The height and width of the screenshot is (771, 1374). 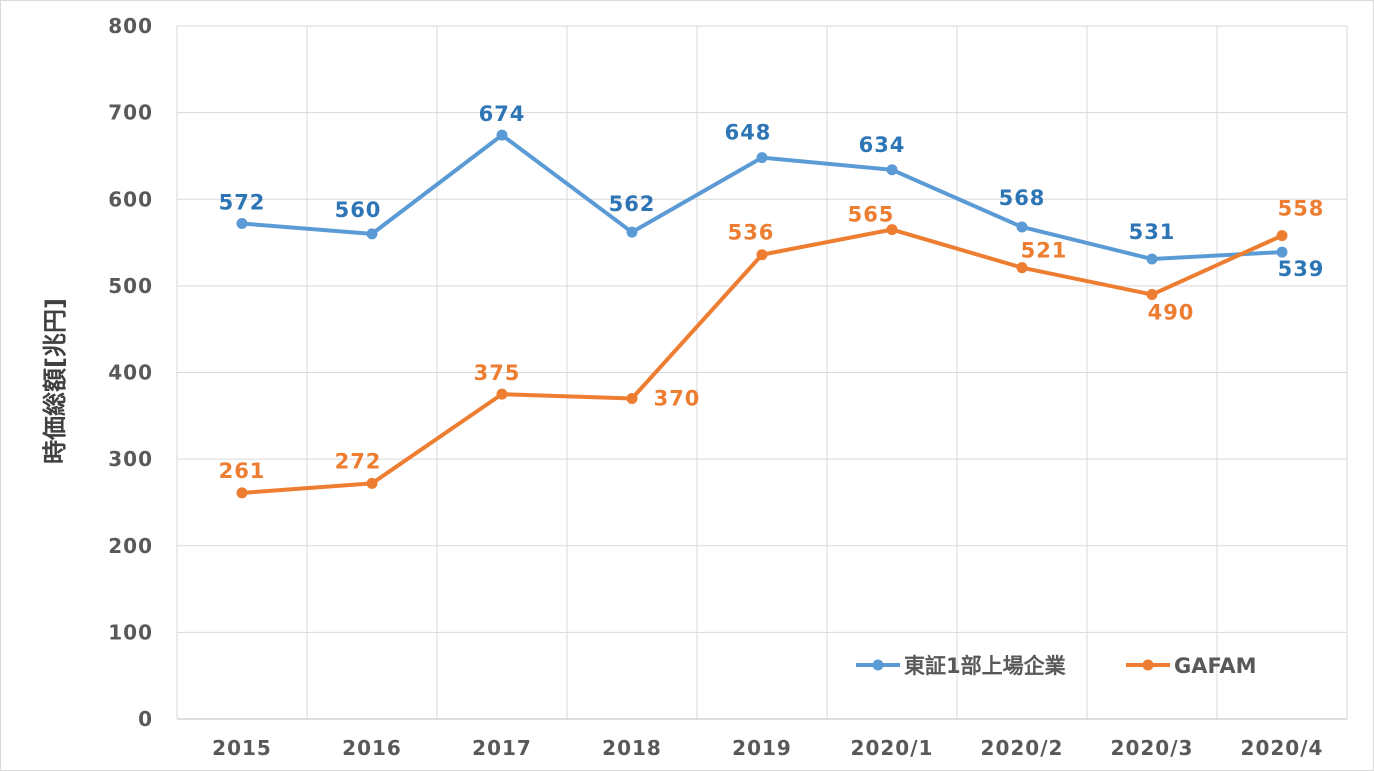 What do you see at coordinates (751, 233) in the screenshot?
I see `data-label: 536` at bounding box center [751, 233].